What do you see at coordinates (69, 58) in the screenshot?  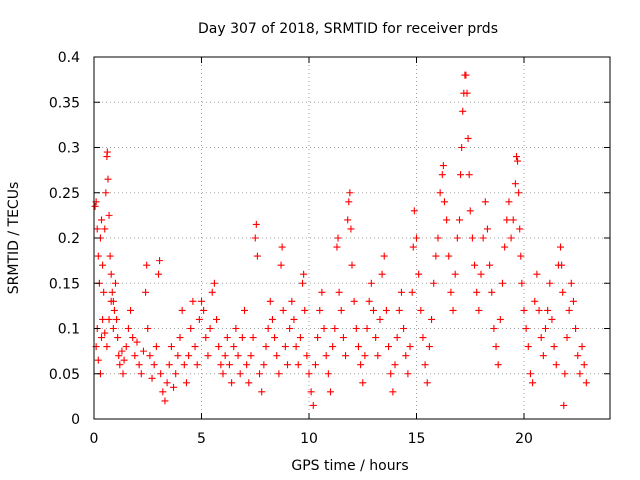 I see `y-tick-label: 0.4` at bounding box center [69, 58].